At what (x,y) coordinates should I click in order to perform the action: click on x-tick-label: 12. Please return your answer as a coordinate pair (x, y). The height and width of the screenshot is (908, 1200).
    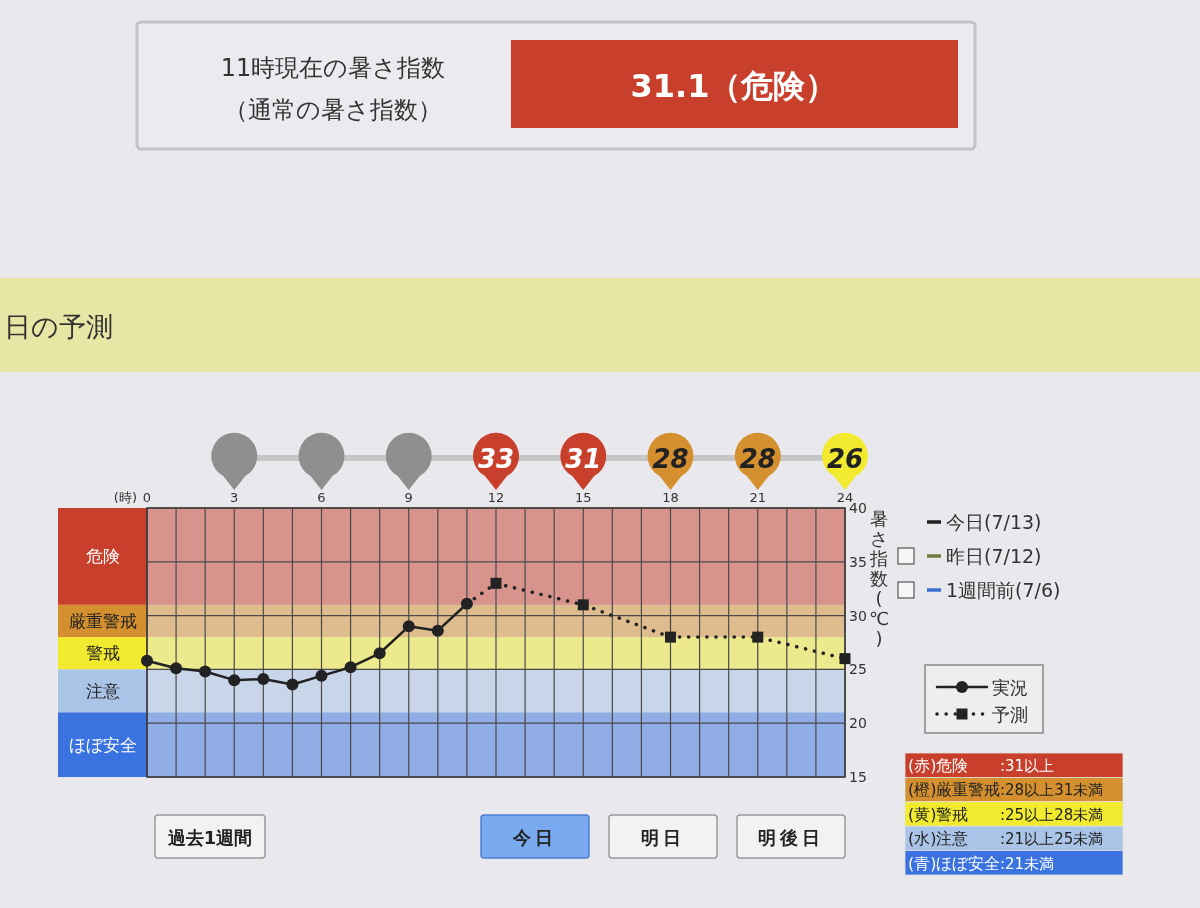
    Looking at the image, I should click on (496, 497).